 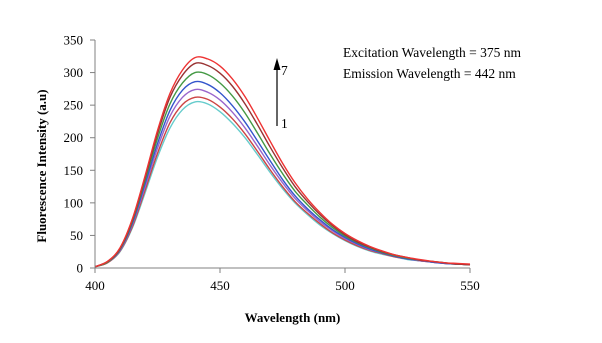 What do you see at coordinates (74, 137) in the screenshot?
I see `y-tick-label: 200` at bounding box center [74, 137].